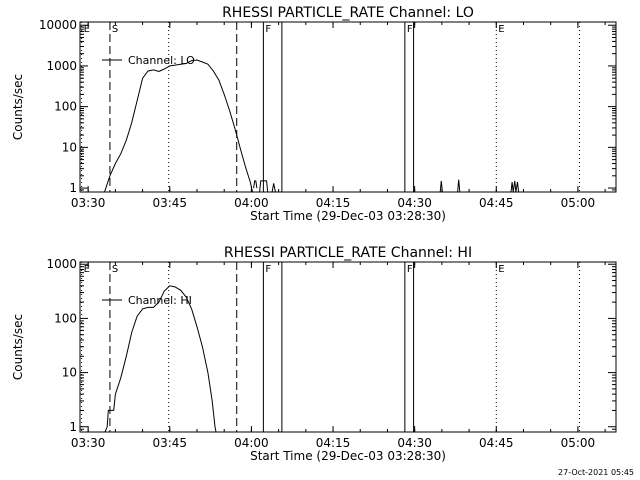  Describe the element at coordinates (58, 25) in the screenshot. I see `y-tick-label: 10000` at that location.